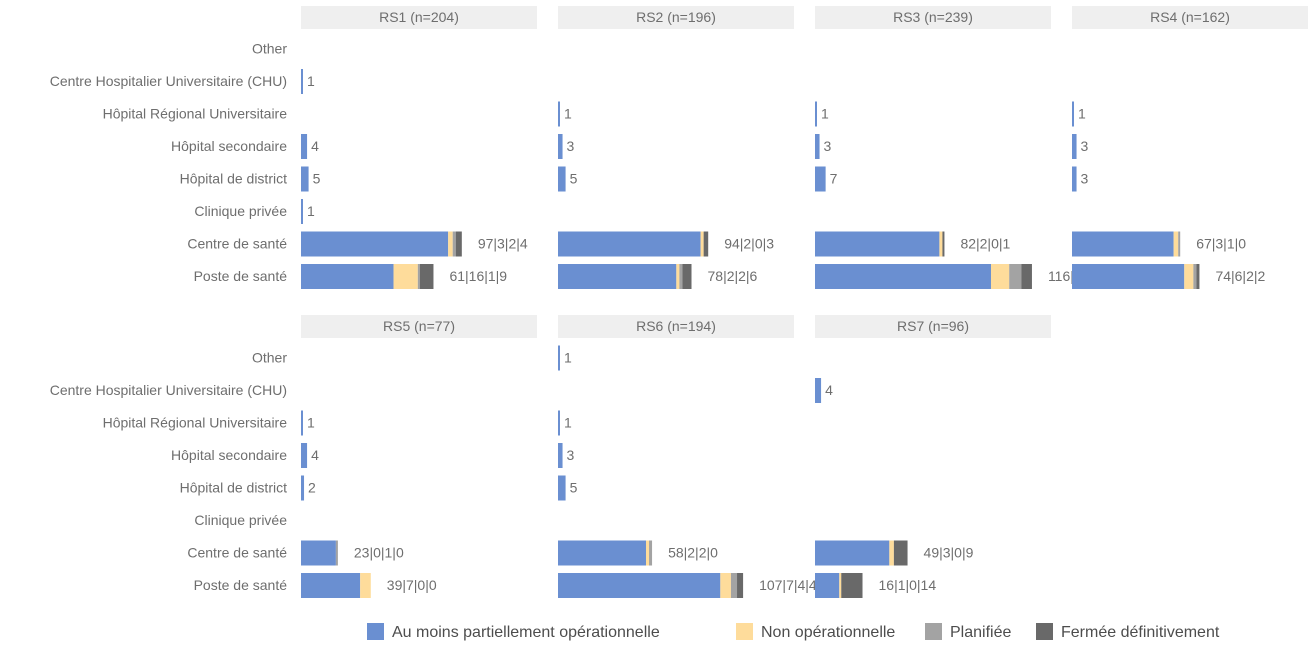 This screenshot has height=651, width=1312. Describe the element at coordinates (834, 179) in the screenshot. I see `data-label-rs3-hopital-de-district: 7` at that location.